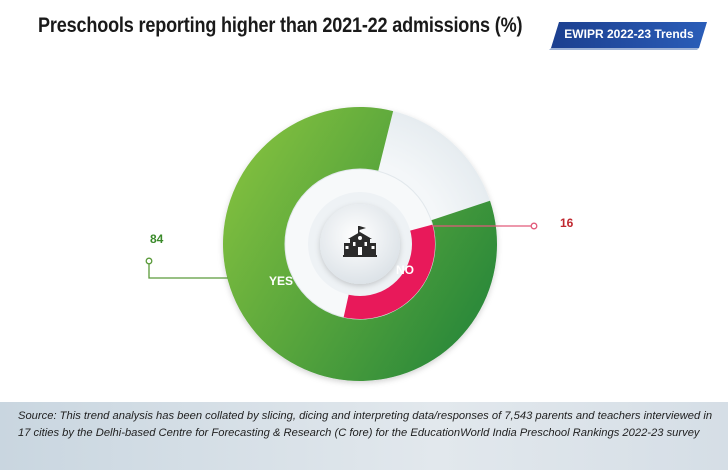  Describe the element at coordinates (188, 271) in the screenshot. I see `callout-line-yes` at that location.